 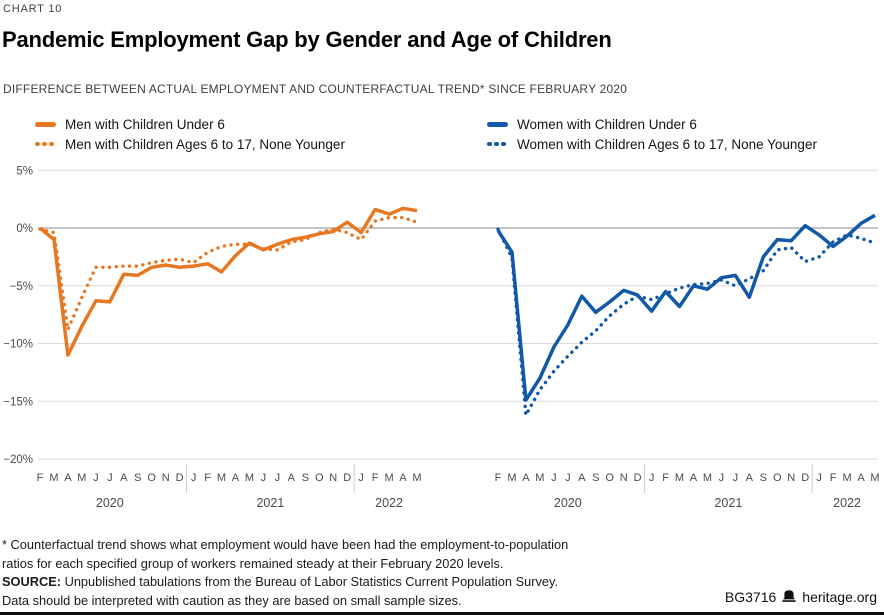 What do you see at coordinates (228, 273) in the screenshot?
I see `men-6-to-17-line` at bounding box center [228, 273].